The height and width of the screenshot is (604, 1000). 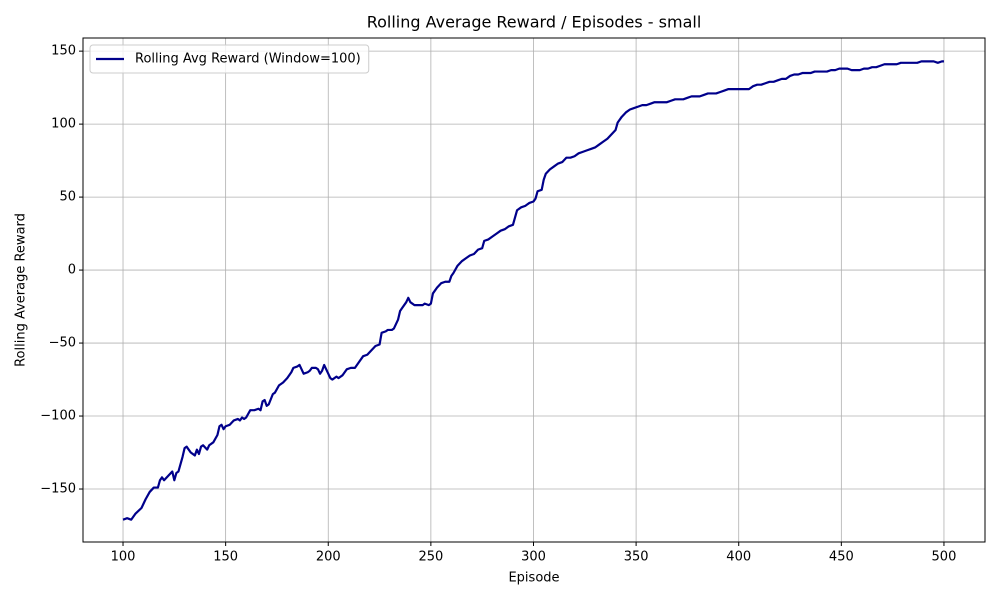 I want to click on x-tick-label: 250, so click(x=430, y=557).